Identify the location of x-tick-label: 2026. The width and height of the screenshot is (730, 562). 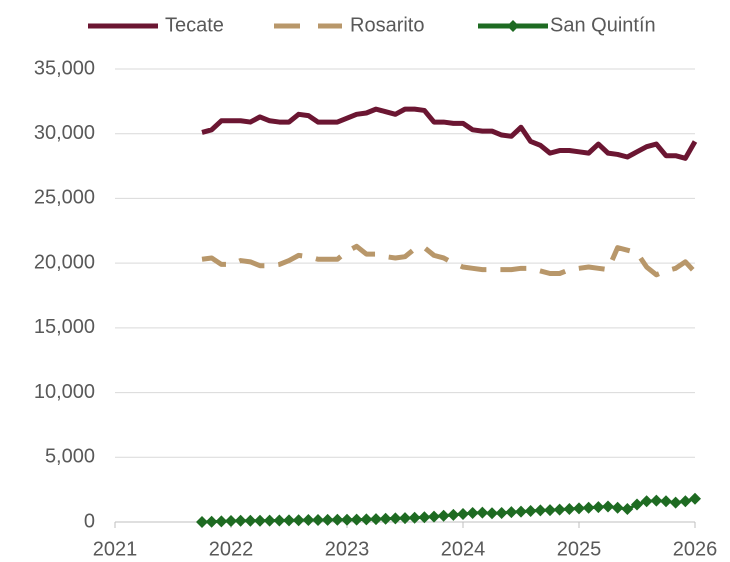
(695, 549).